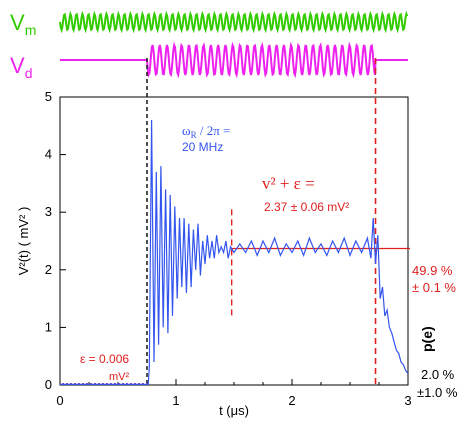 This screenshot has height=423, width=469. I want to click on omega-annotation: ωR / 2π =, so click(206, 131).